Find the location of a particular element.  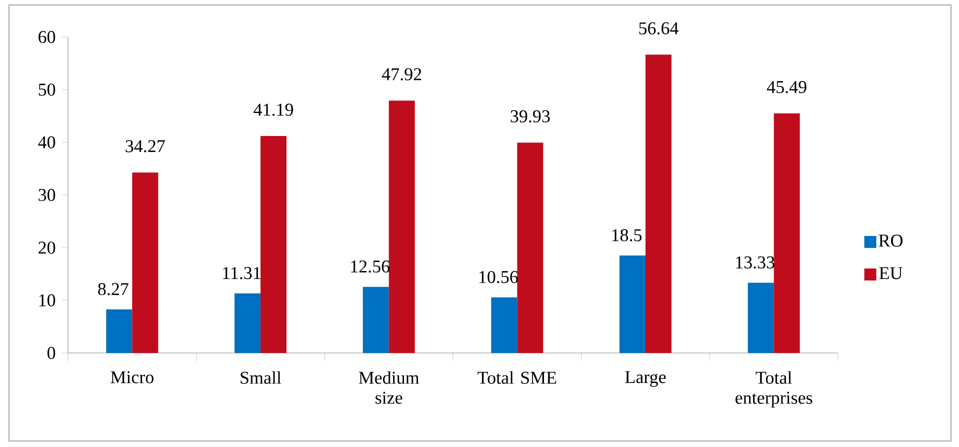

y-tick-label: 60 is located at coordinates (47, 37).